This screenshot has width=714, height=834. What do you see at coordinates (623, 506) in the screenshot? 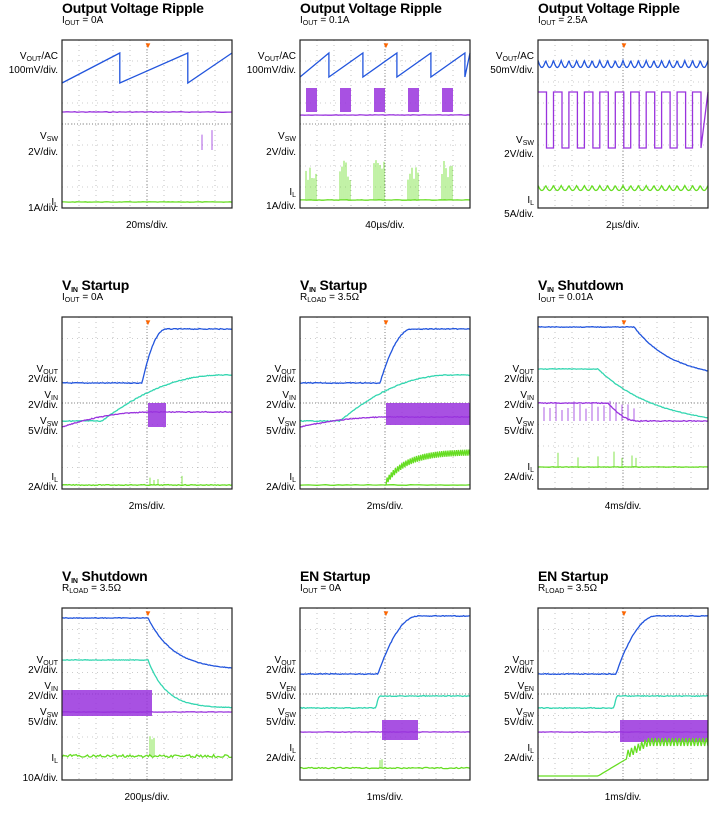
I see `timebase-label: 4ms/div.` at bounding box center [623, 506].